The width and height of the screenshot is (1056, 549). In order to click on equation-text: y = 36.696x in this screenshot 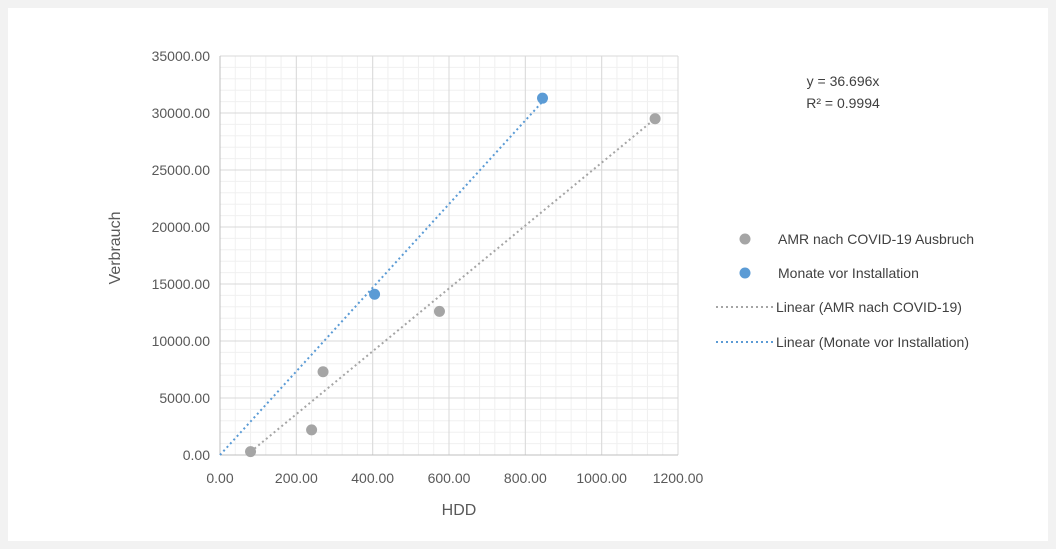, I will do `click(843, 81)`.